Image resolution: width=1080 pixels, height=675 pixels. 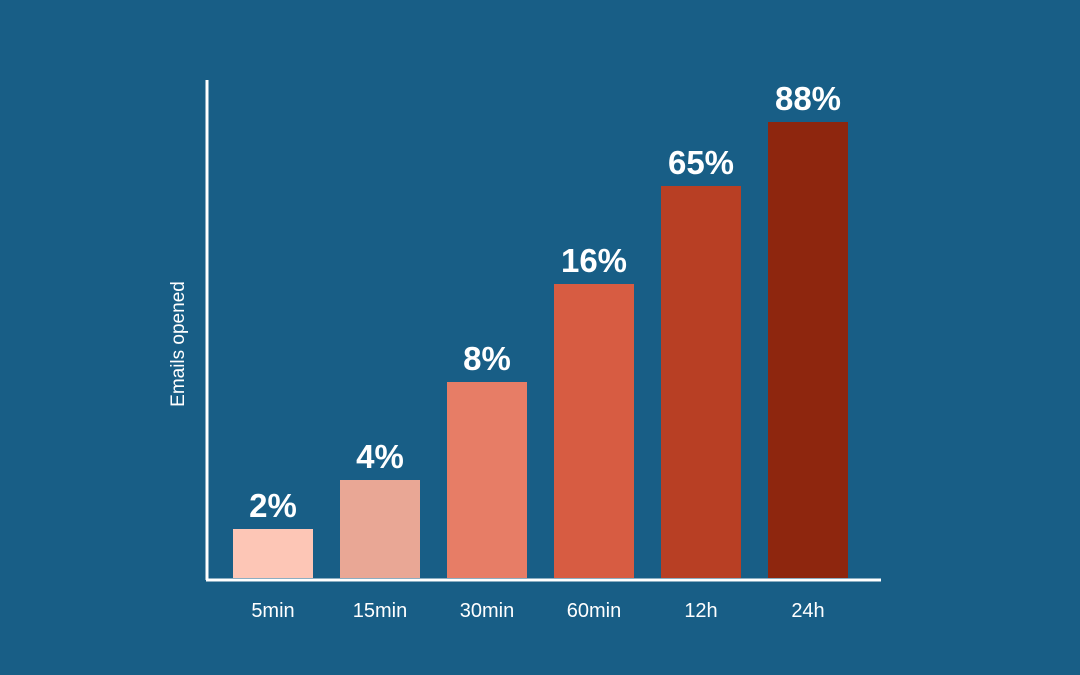 What do you see at coordinates (487, 358) in the screenshot?
I see `value-label-30min: 8%` at bounding box center [487, 358].